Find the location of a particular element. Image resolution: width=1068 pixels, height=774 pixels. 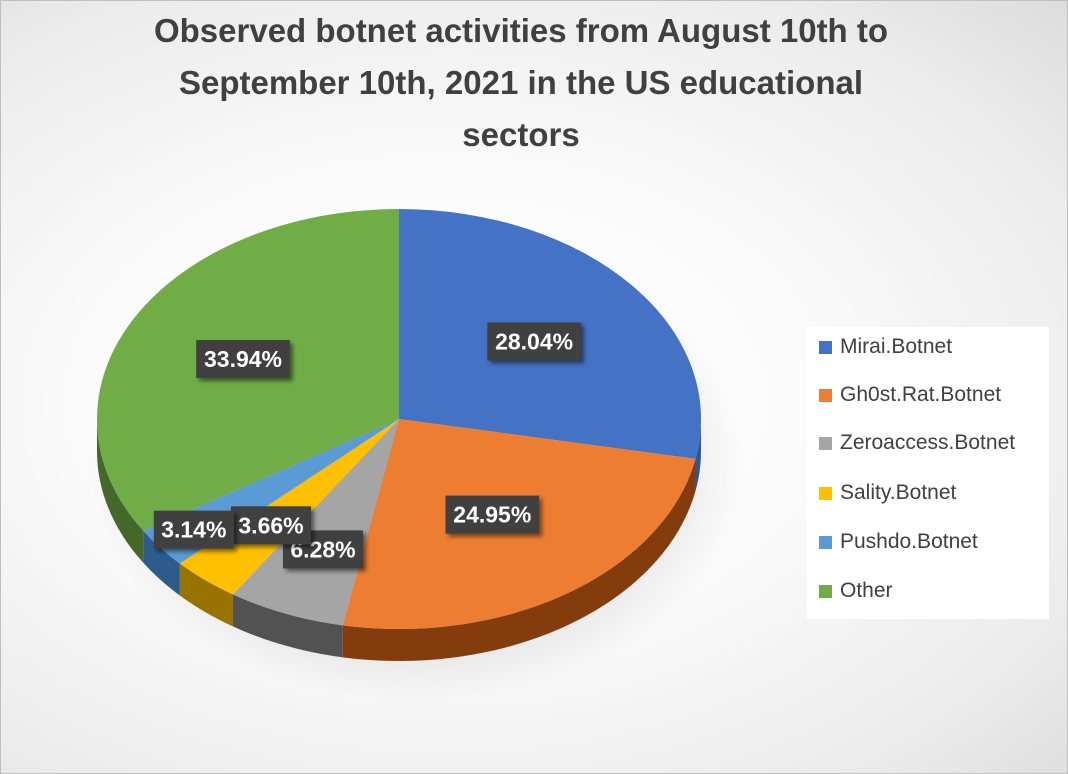

pie-slice is located at coordinates (315, 522).